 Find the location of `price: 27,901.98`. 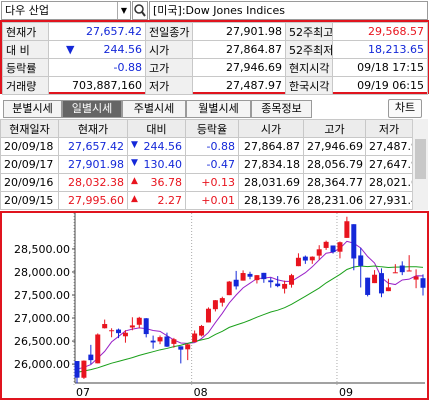

price: 27,901.98 is located at coordinates (93, 164).